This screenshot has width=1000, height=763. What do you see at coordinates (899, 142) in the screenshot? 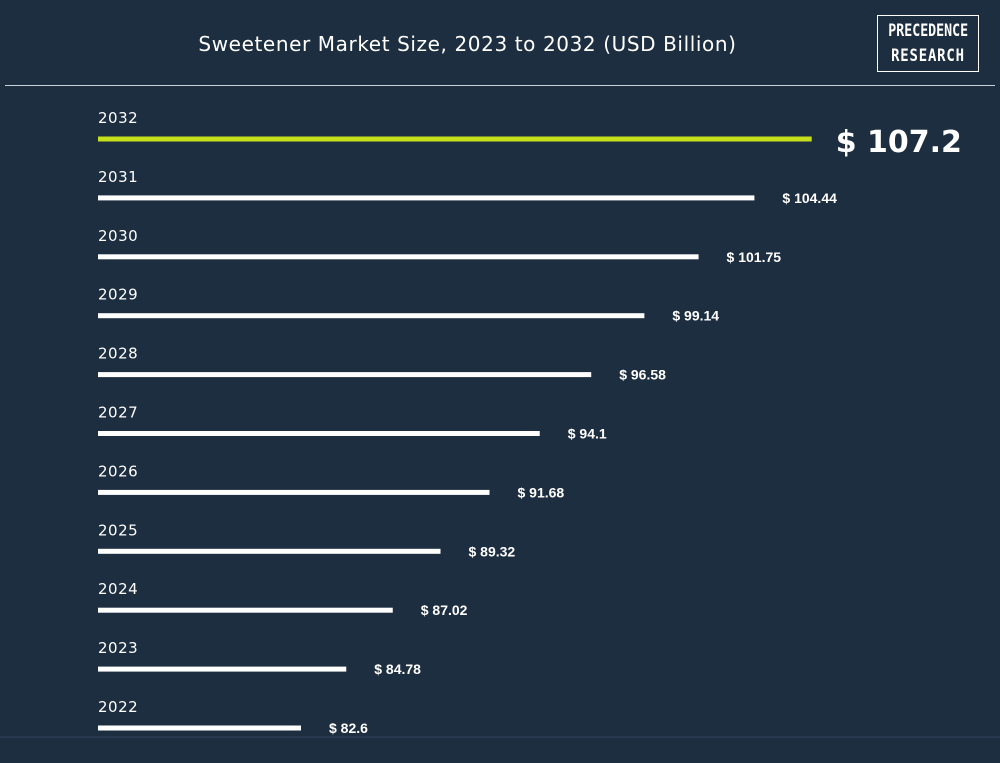
I see `value-label-2032: $ 107.2` at bounding box center [899, 142].